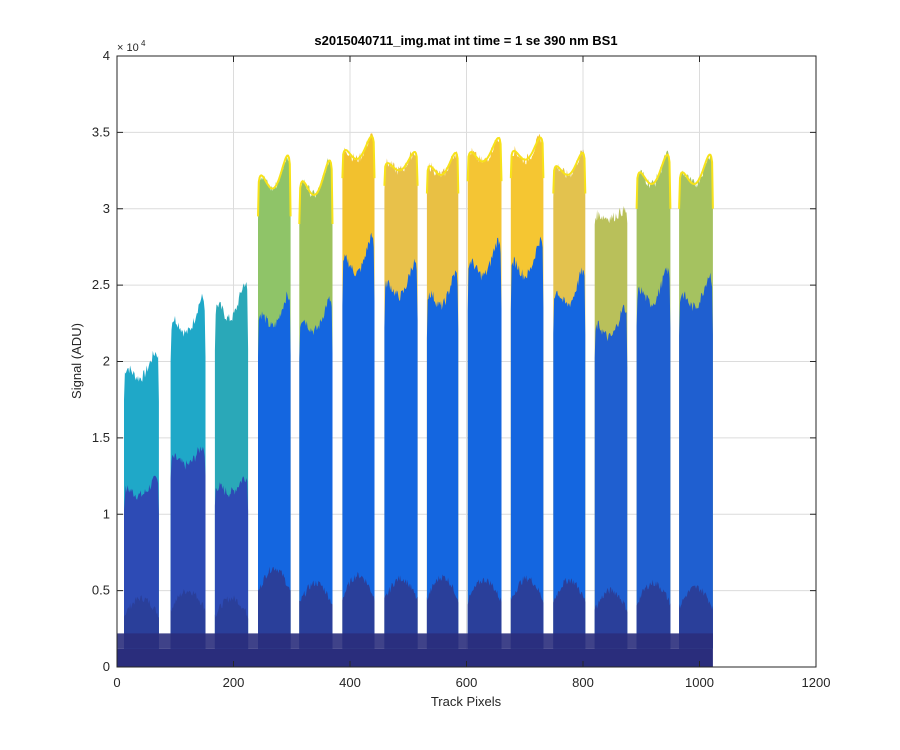 The height and width of the screenshot is (750, 900). I want to click on x-tick-label: 1200, so click(816, 682).